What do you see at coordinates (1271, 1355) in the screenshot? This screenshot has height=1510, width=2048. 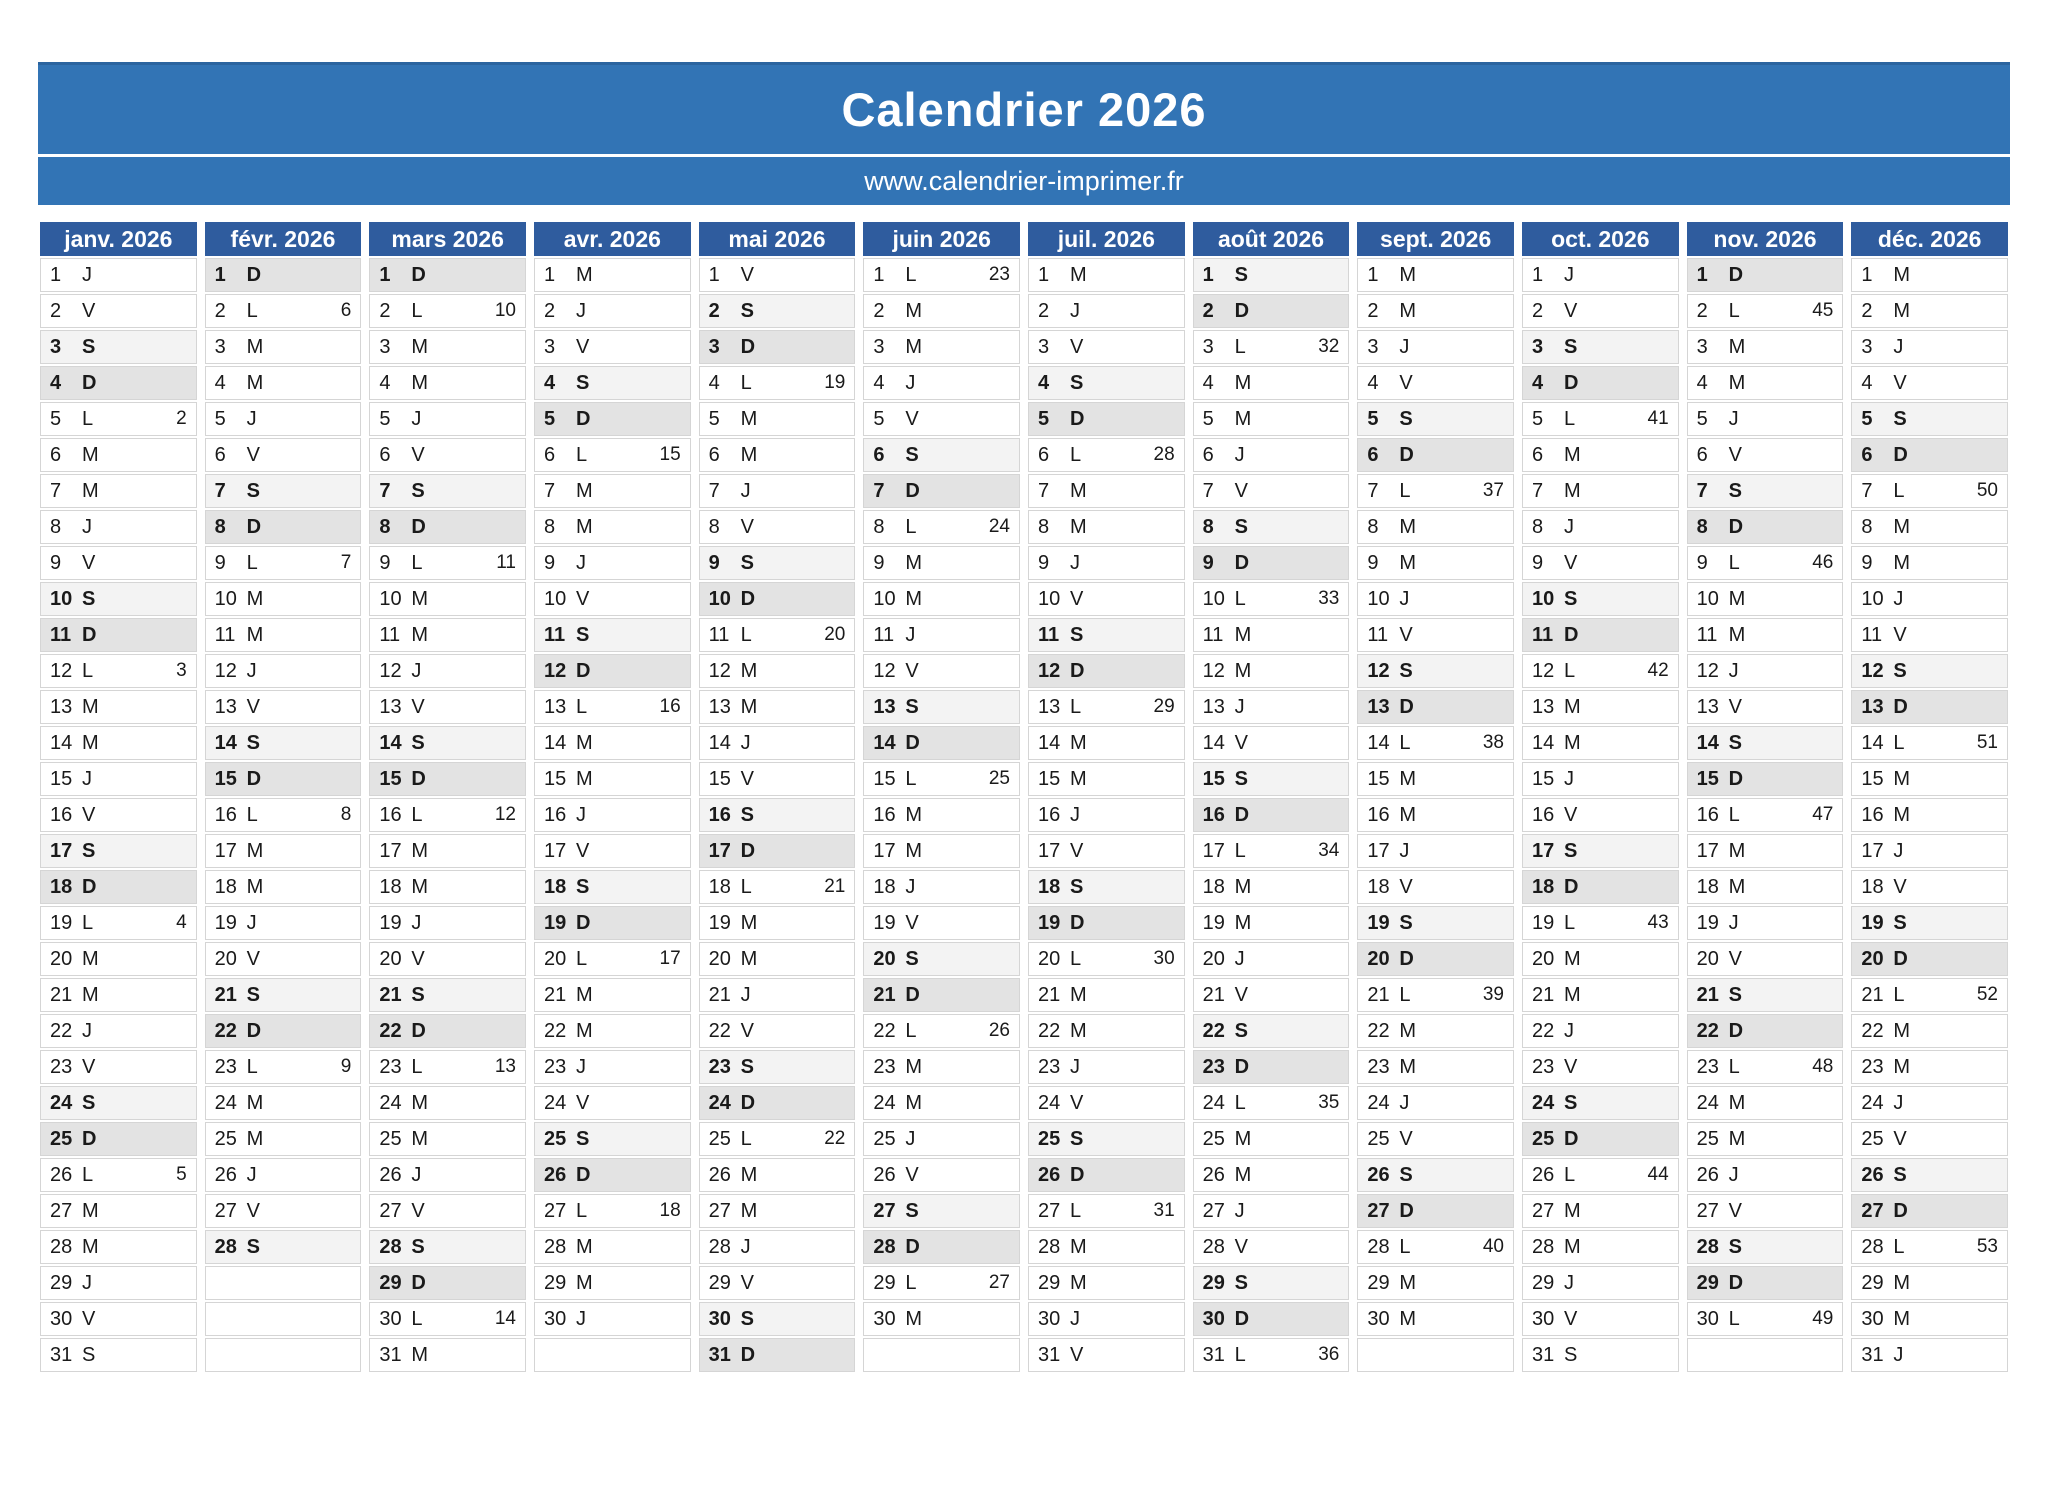 I see `day-cell: 31 L 36` at bounding box center [1271, 1355].